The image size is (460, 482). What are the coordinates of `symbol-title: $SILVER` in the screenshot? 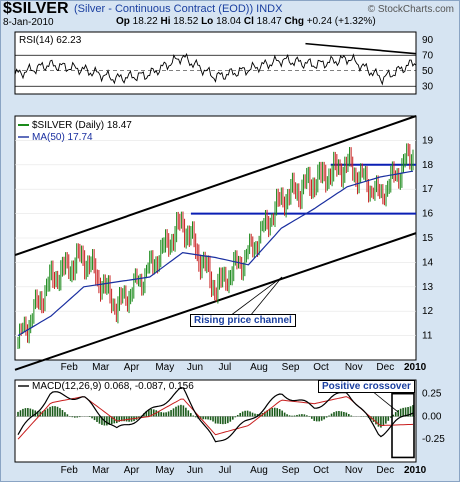 It's located at (36, 8).